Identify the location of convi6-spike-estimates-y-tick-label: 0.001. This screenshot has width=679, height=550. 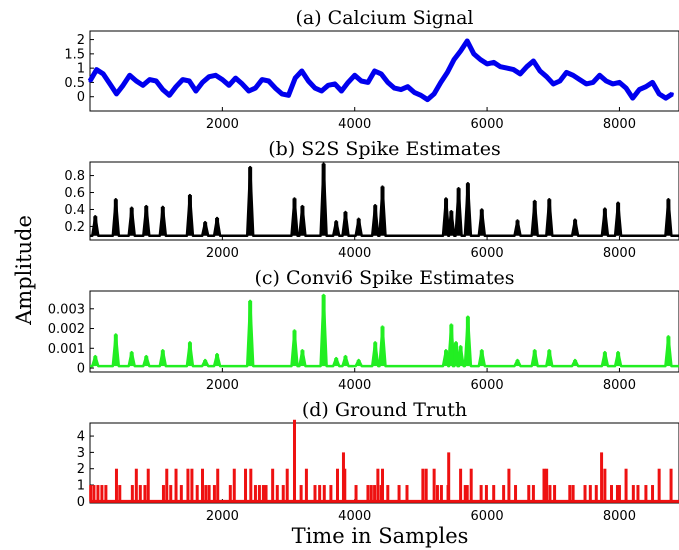
(66, 349).